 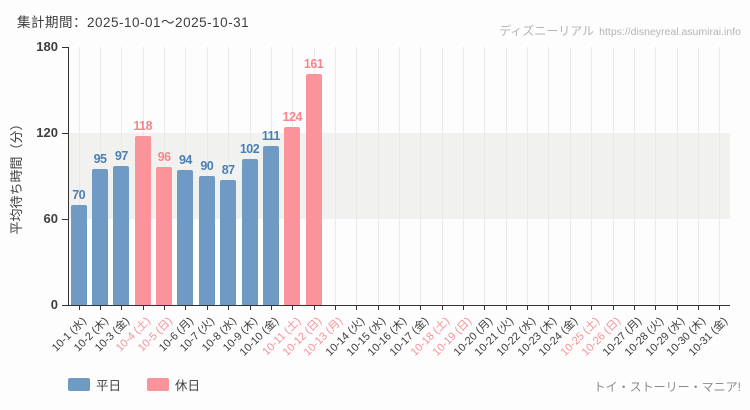 What do you see at coordinates (292, 216) in the screenshot?
I see `bar-10-11 (土)` at bounding box center [292, 216].